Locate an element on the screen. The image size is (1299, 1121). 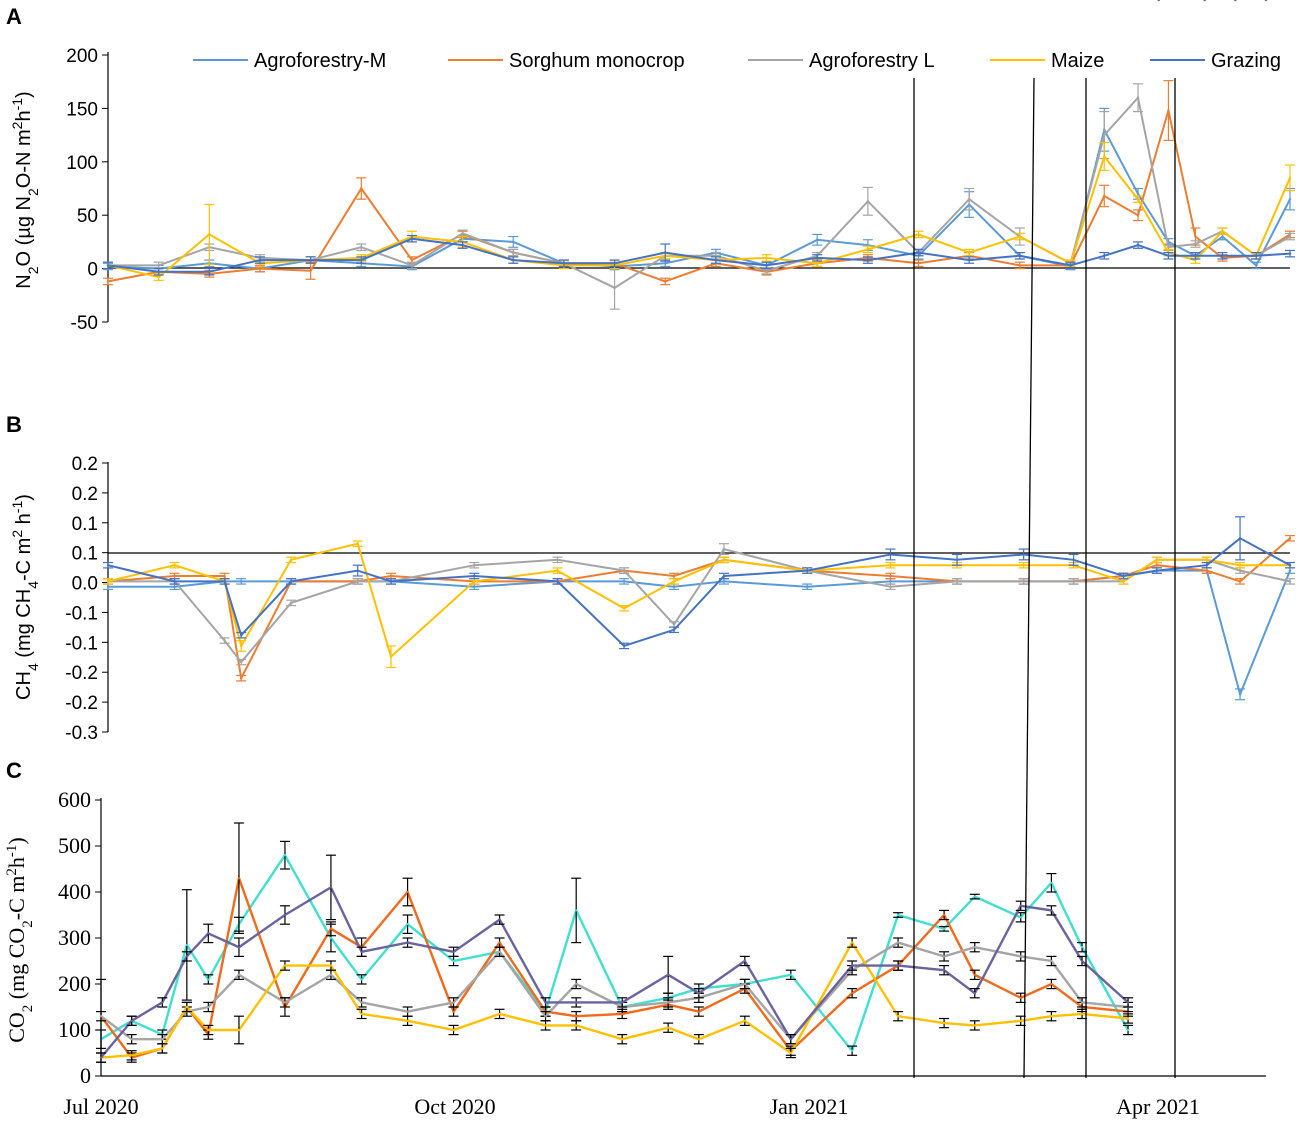
y-tick-label: 0.1 is located at coordinates (85, 554).